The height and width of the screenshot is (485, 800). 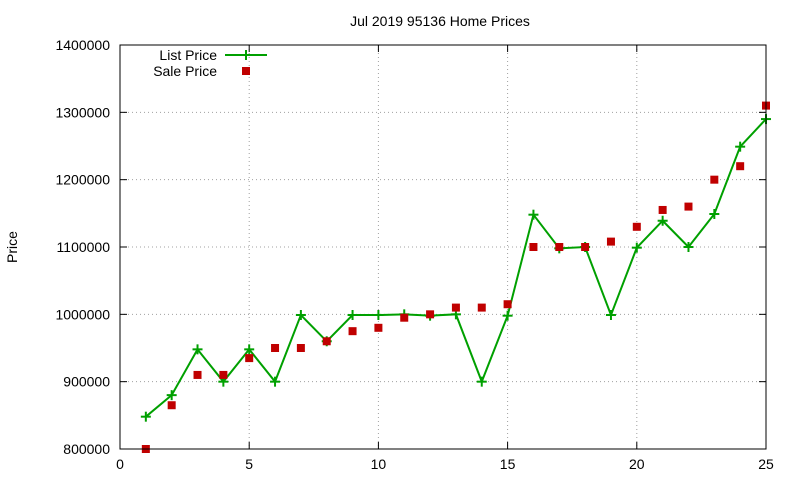 I want to click on y-tick-label: 1300000, so click(x=82, y=112).